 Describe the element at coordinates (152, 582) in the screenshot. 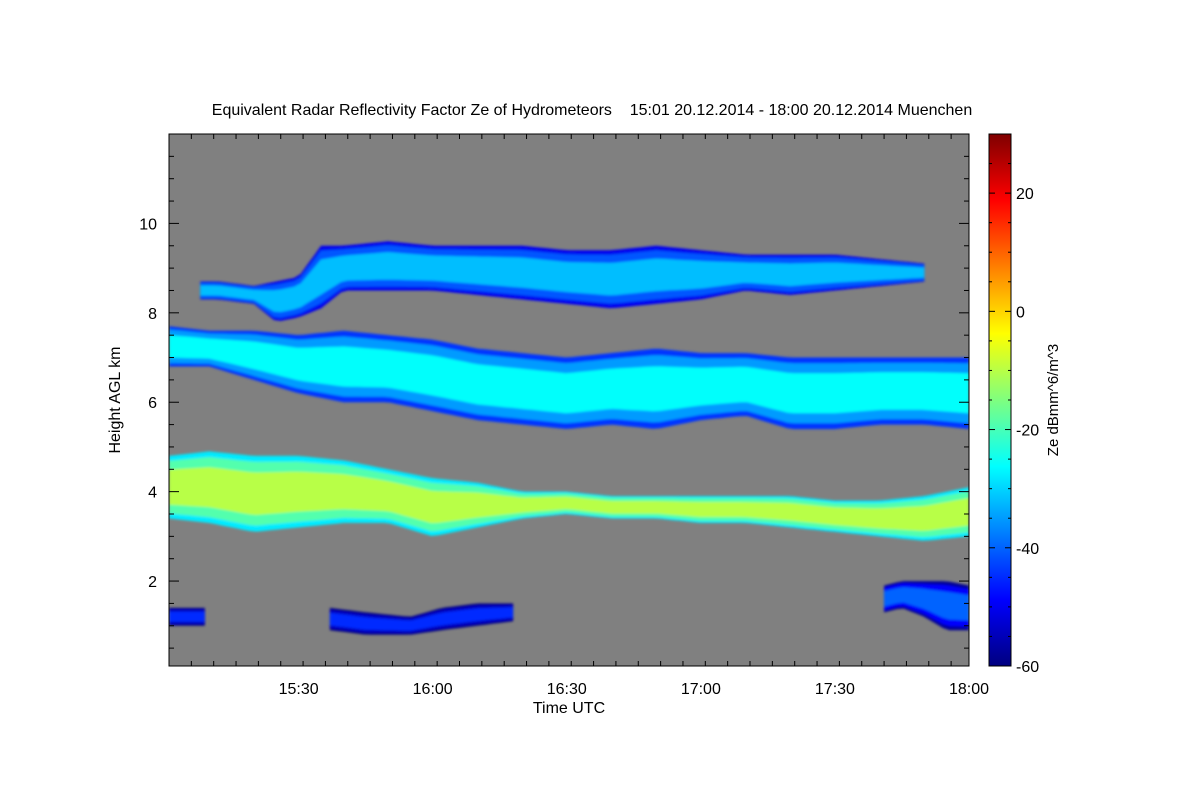

I see `y-tick-label: 2` at that location.